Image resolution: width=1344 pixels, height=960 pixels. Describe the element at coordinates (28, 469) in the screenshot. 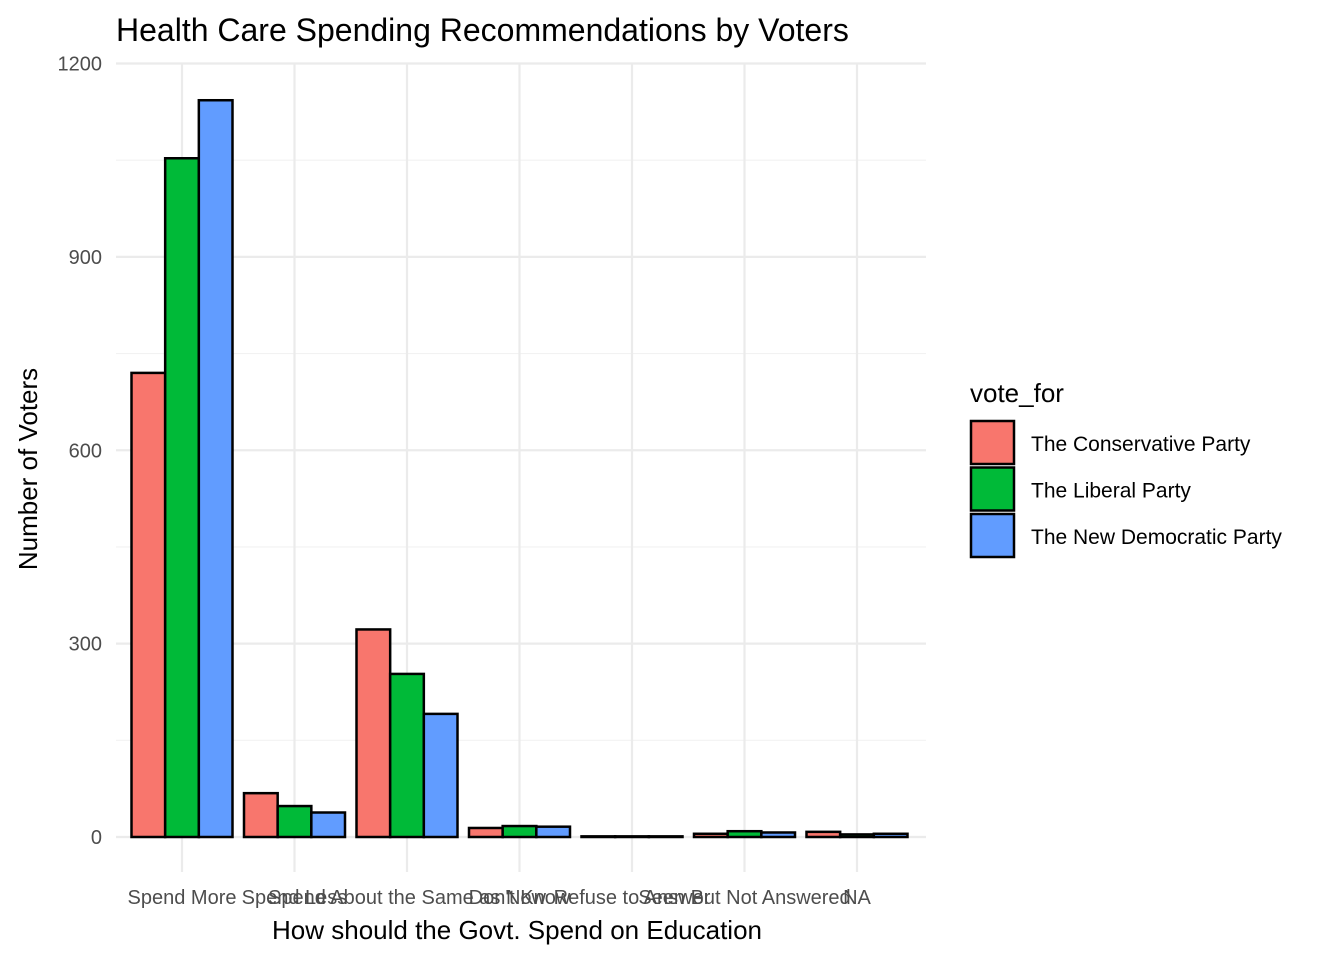

I see `y-axis-title: Number of Voters` at that location.